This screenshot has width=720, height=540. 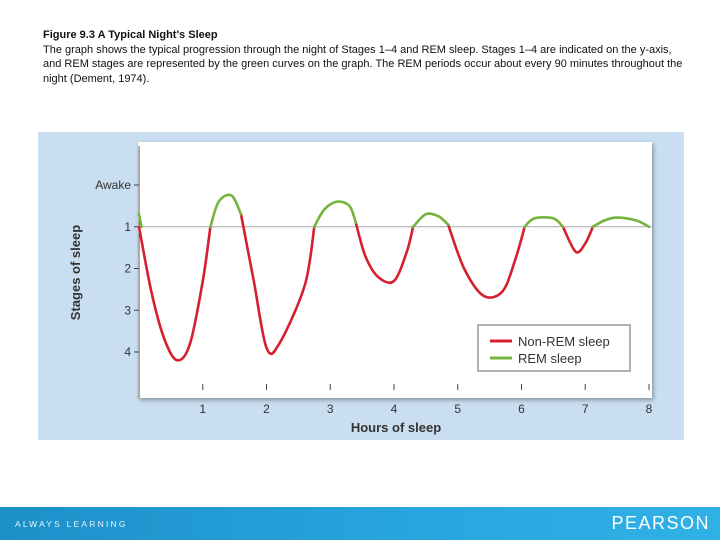 I want to click on x-tick-label: 6, so click(x=521, y=409).